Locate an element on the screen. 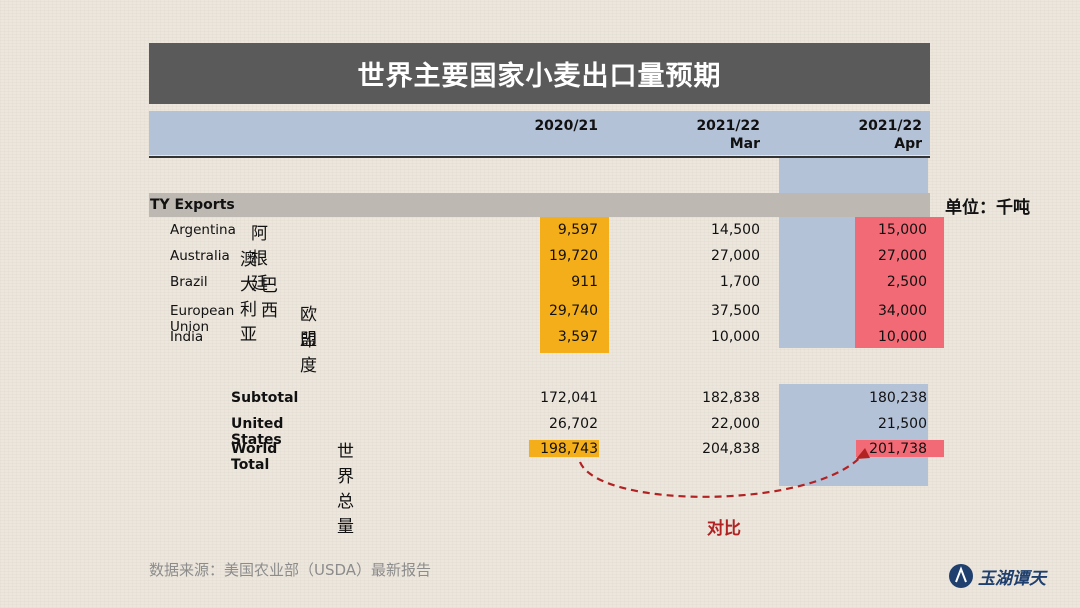  summary-label-cn: 世界总量 is located at coordinates (345, 489).